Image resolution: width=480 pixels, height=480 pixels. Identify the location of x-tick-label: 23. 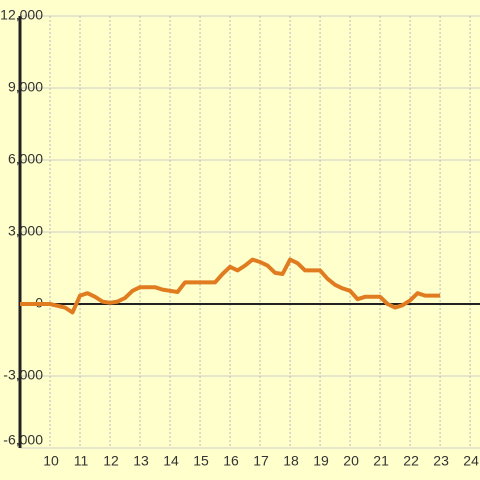
(441, 461).